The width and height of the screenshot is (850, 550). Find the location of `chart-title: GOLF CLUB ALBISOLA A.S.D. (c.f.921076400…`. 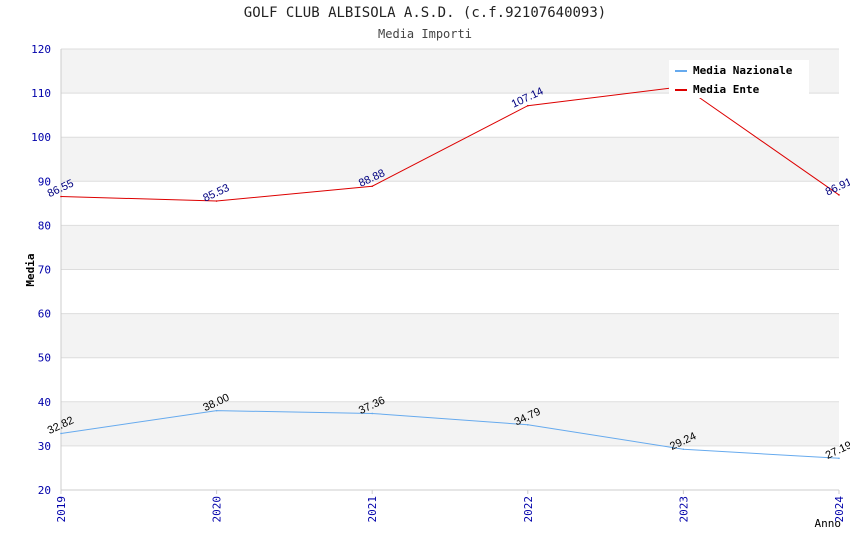

chart-title: GOLF CLUB ALBISOLA A.S.D. (c.f.921076400… is located at coordinates (425, 13).